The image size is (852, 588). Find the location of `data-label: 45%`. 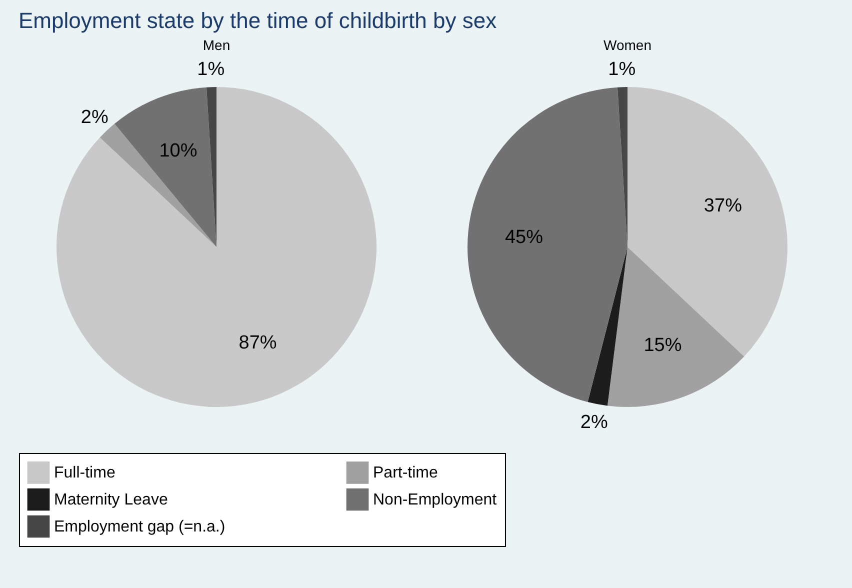

data-label: 45% is located at coordinates (524, 237).